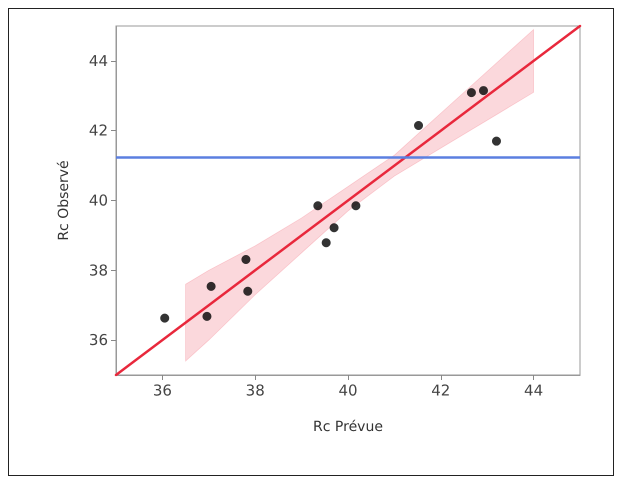 This screenshot has width=622, height=484. I want to click on y-tick-label: 42, so click(98, 131).